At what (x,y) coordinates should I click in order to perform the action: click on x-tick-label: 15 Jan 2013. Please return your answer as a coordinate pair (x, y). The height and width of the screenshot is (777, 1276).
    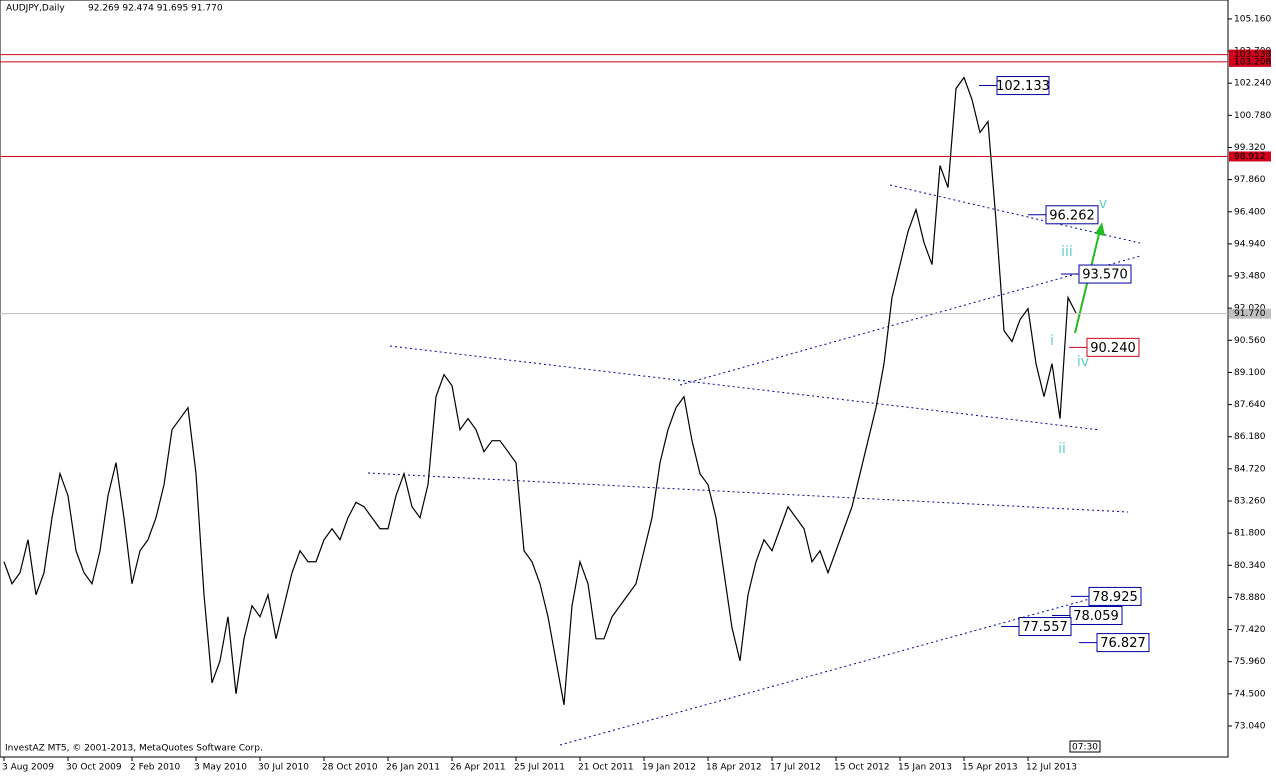
    Looking at the image, I should click on (925, 768).